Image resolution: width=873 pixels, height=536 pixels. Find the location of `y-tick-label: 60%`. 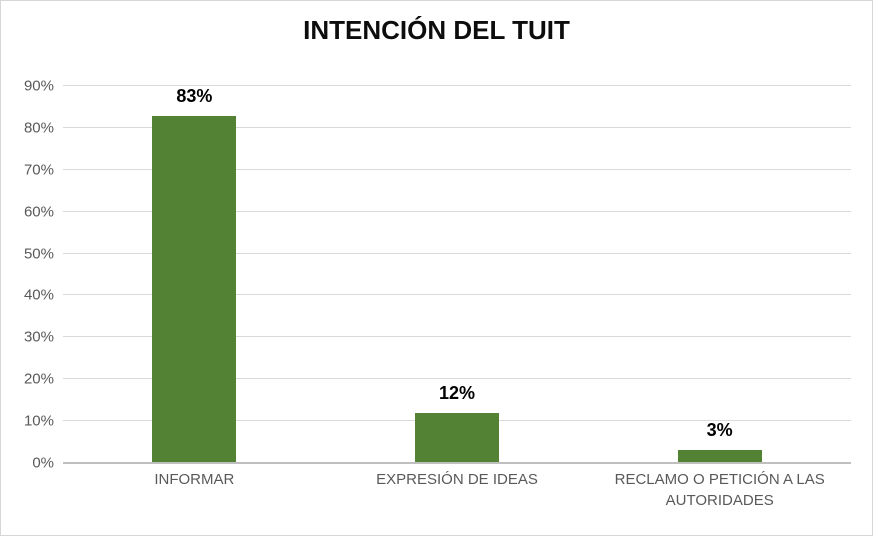

y-tick-label: 60% is located at coordinates (38, 212).